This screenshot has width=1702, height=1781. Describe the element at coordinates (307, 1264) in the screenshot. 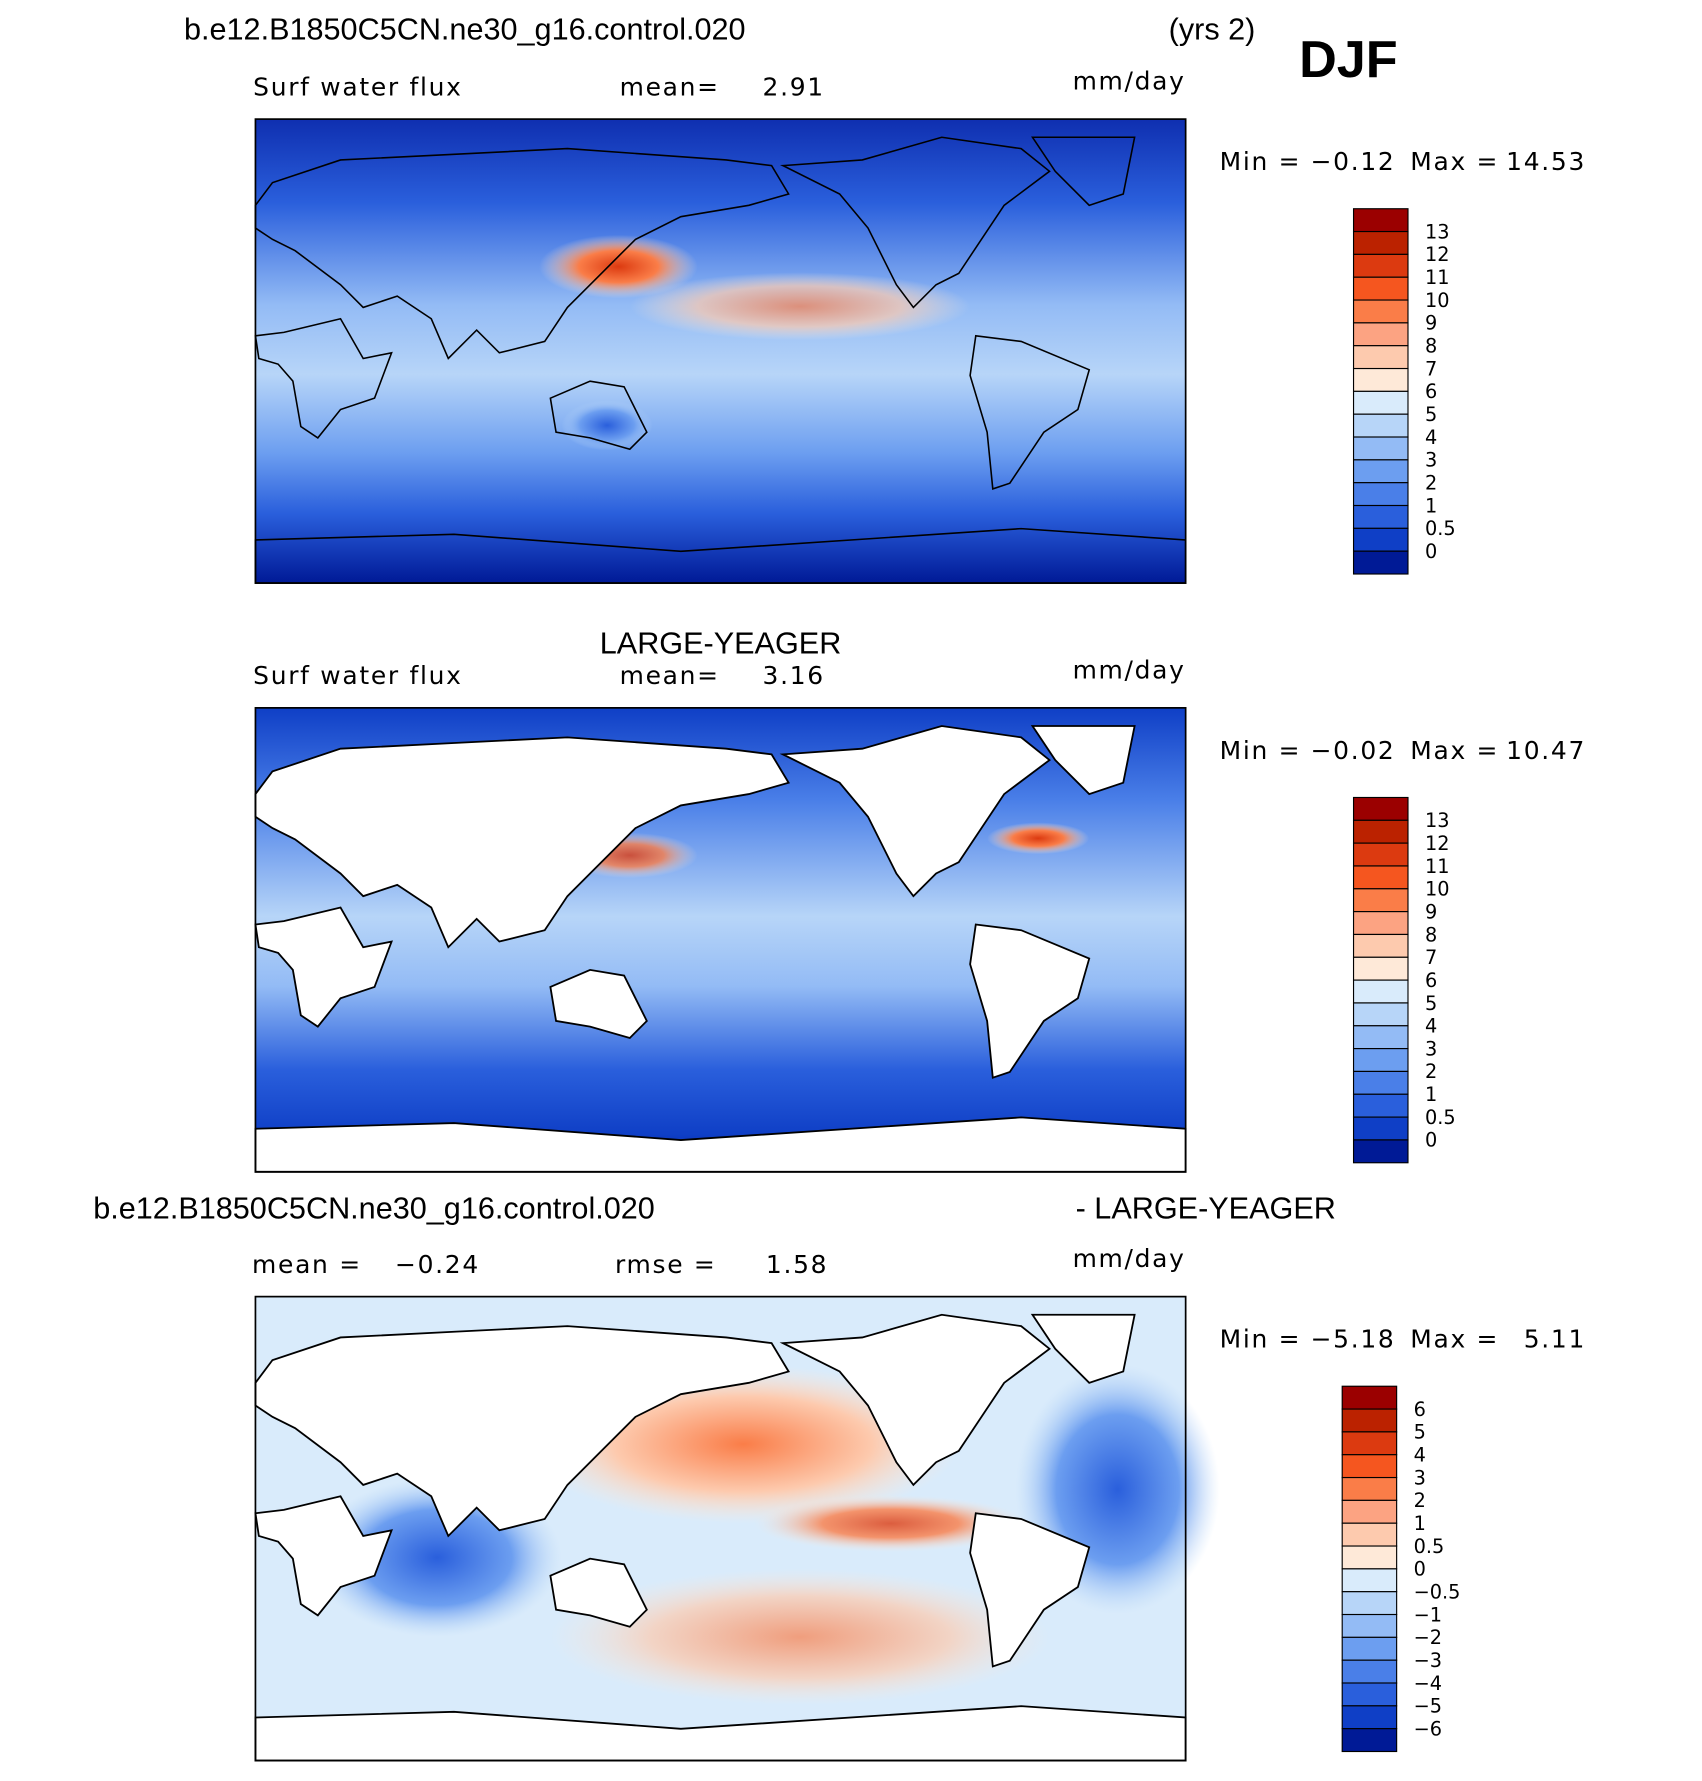

I see `stat-label: mean =` at that location.